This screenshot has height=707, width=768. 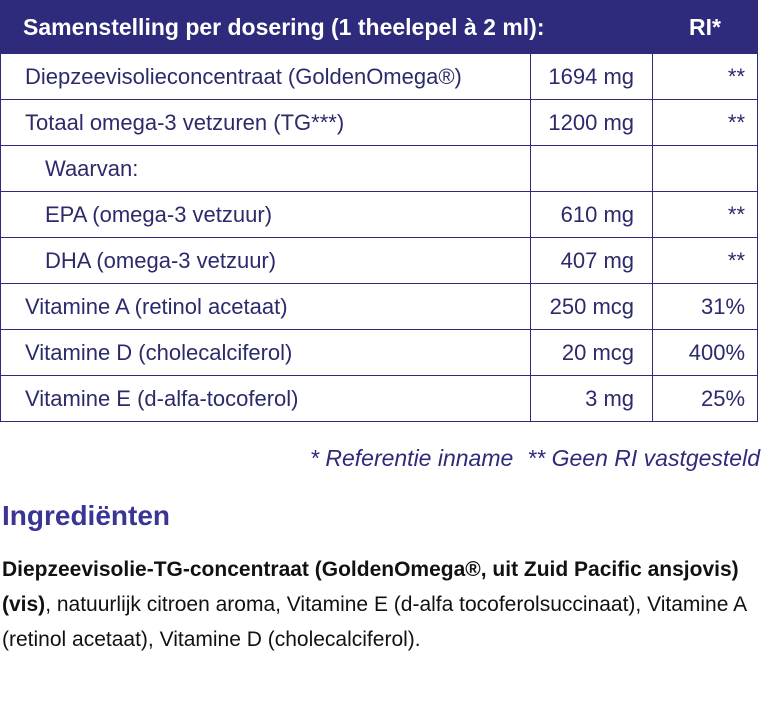 I want to click on table-row: EPA (omega-3 vetzuur) 610 mg **, so click(x=379, y=214).